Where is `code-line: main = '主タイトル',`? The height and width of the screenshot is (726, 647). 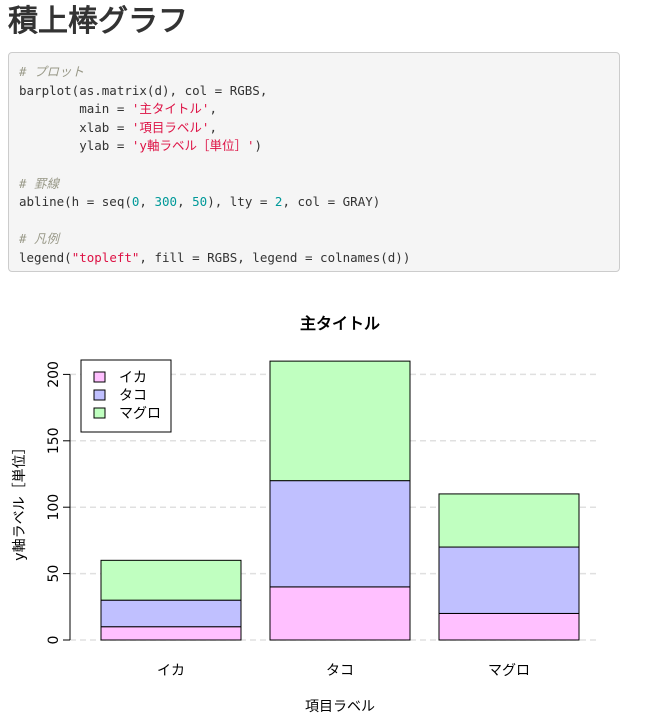
code-line: main = '主タイトル', is located at coordinates (319, 109).